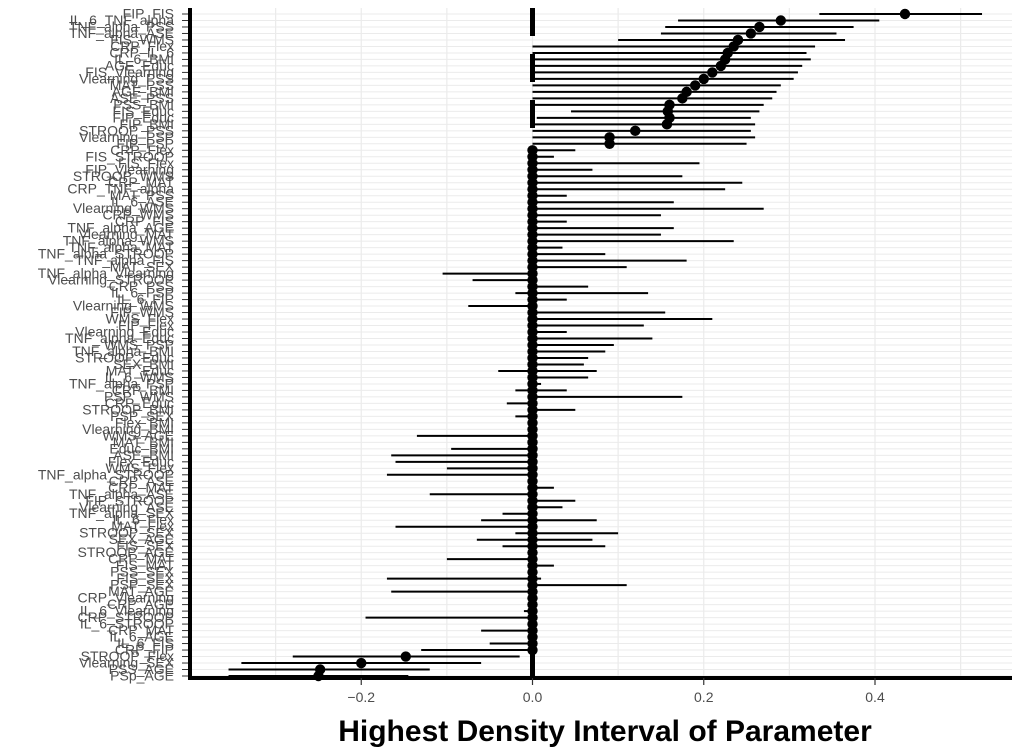 Image resolution: width=1012 pixels, height=751 pixels. What do you see at coordinates (127, 234) in the screenshot?
I see `y-tick-label: Vlearning_MAT` at bounding box center [127, 234].